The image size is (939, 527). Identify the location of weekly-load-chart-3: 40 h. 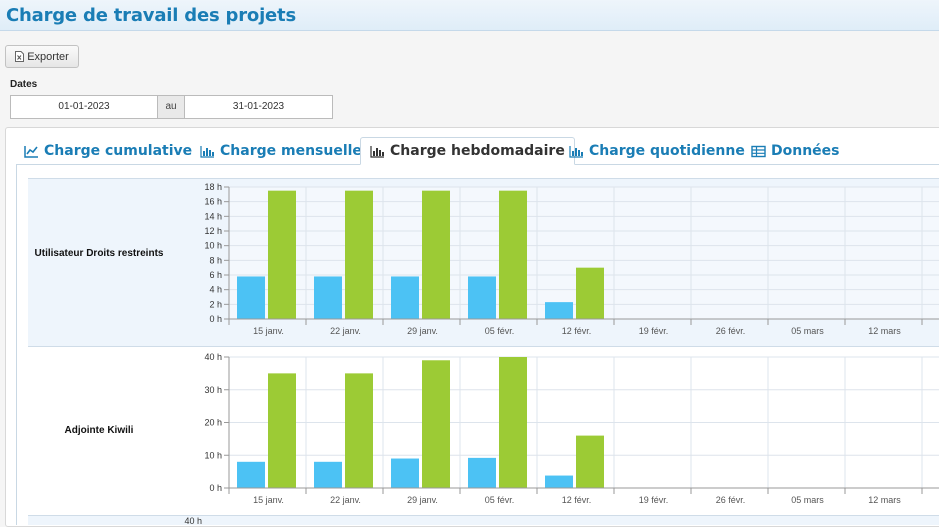
(193, 520).